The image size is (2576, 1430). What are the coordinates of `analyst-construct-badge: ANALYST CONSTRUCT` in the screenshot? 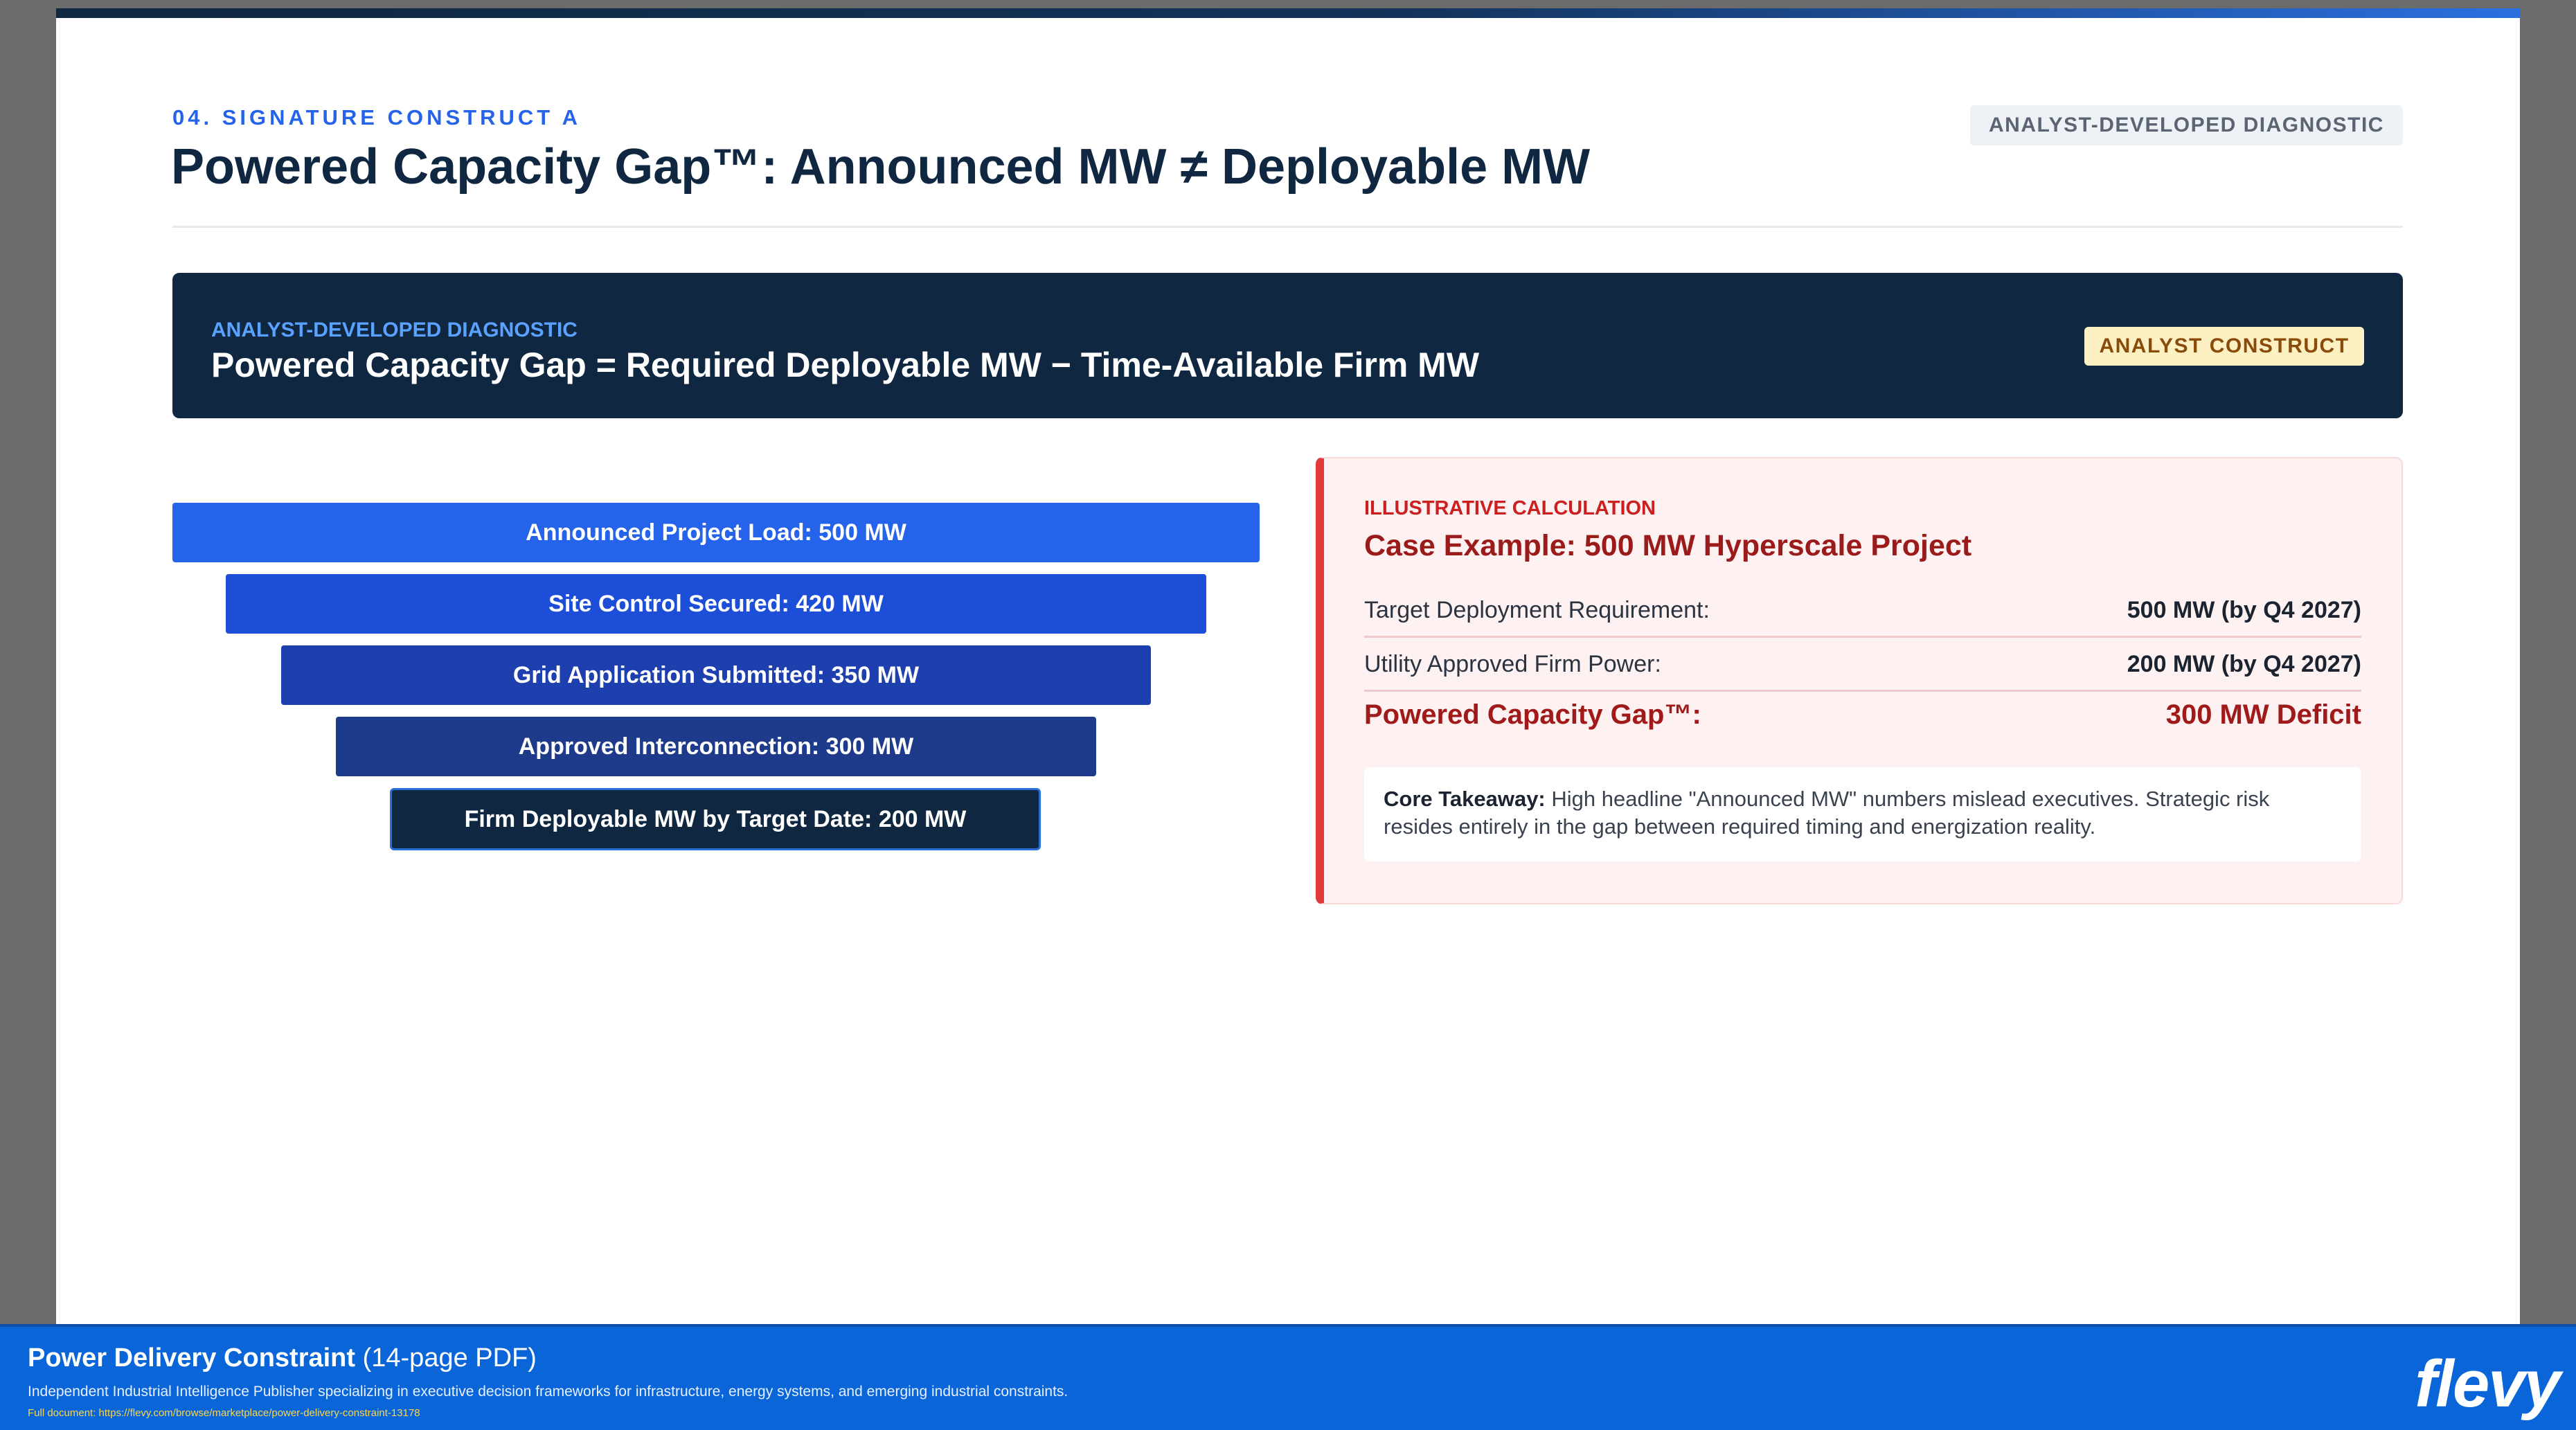 It's located at (2224, 346).